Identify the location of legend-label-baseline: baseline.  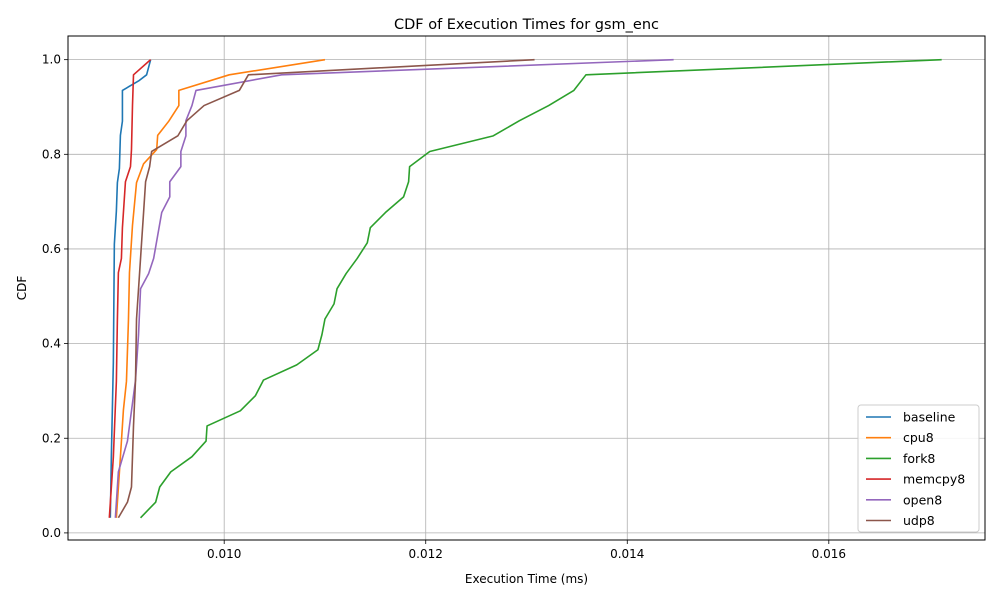
(929, 417).